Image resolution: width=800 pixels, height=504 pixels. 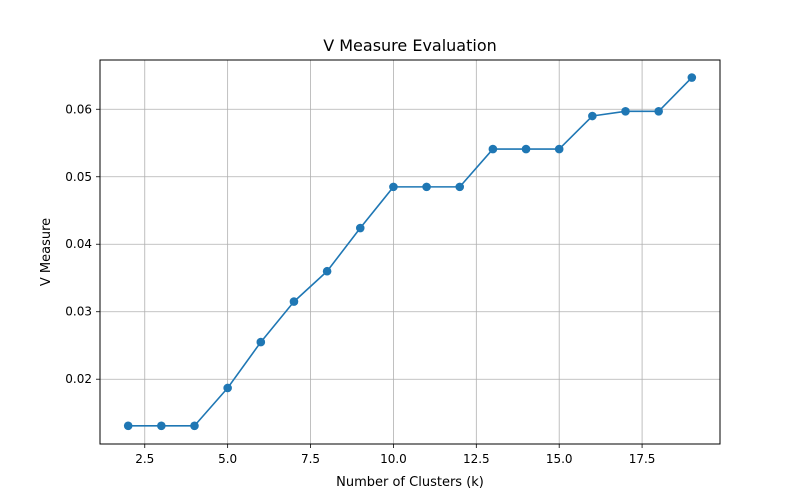 What do you see at coordinates (642, 459) in the screenshot?
I see `x-tick-label: 17.5` at bounding box center [642, 459].